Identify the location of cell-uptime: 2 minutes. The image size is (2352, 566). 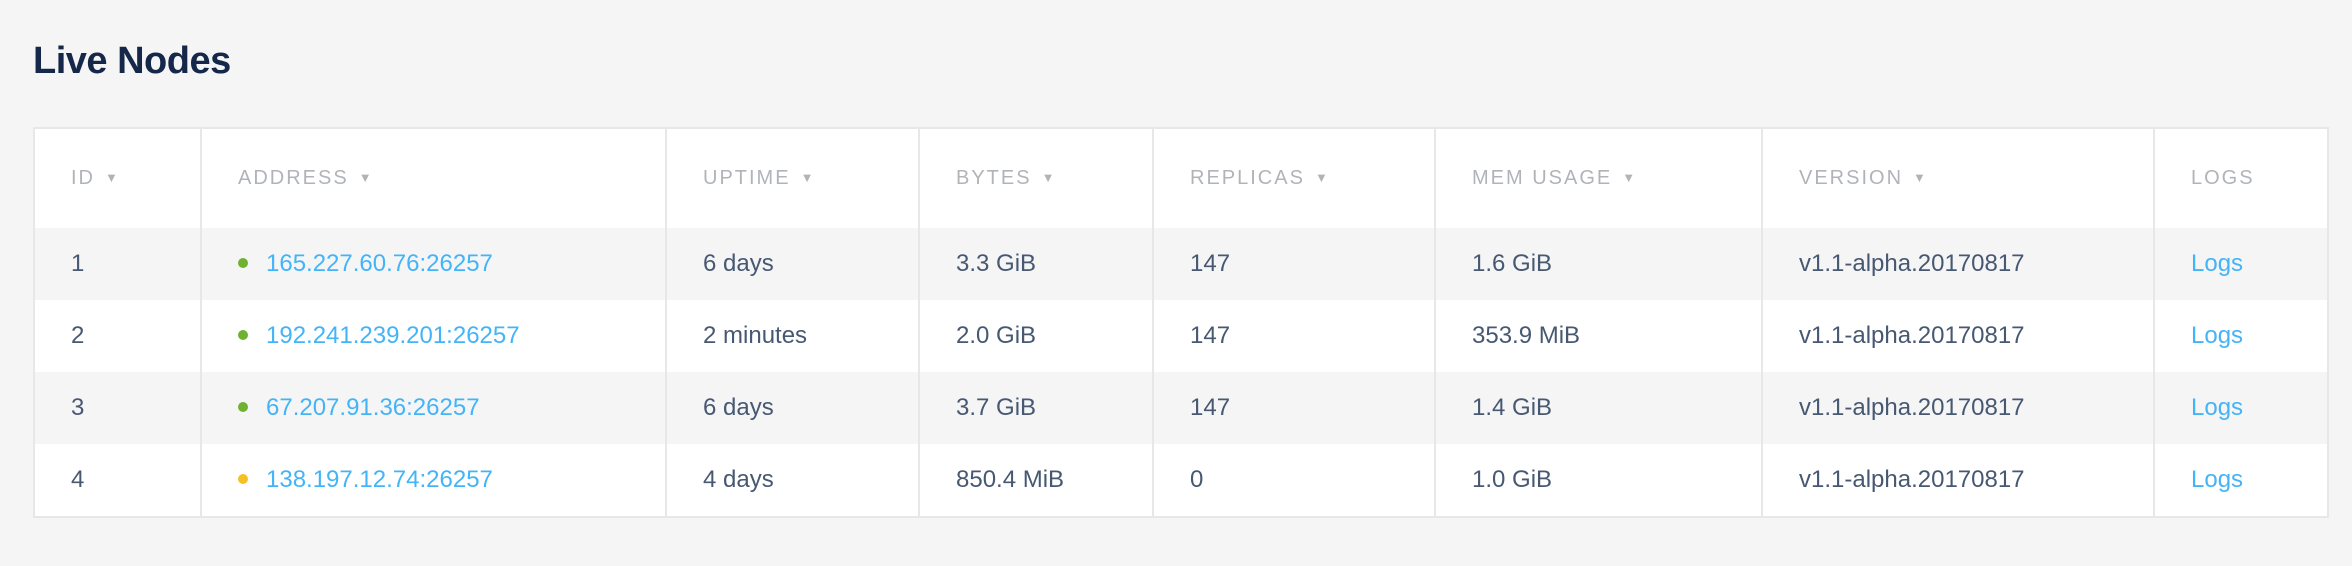
(792, 336).